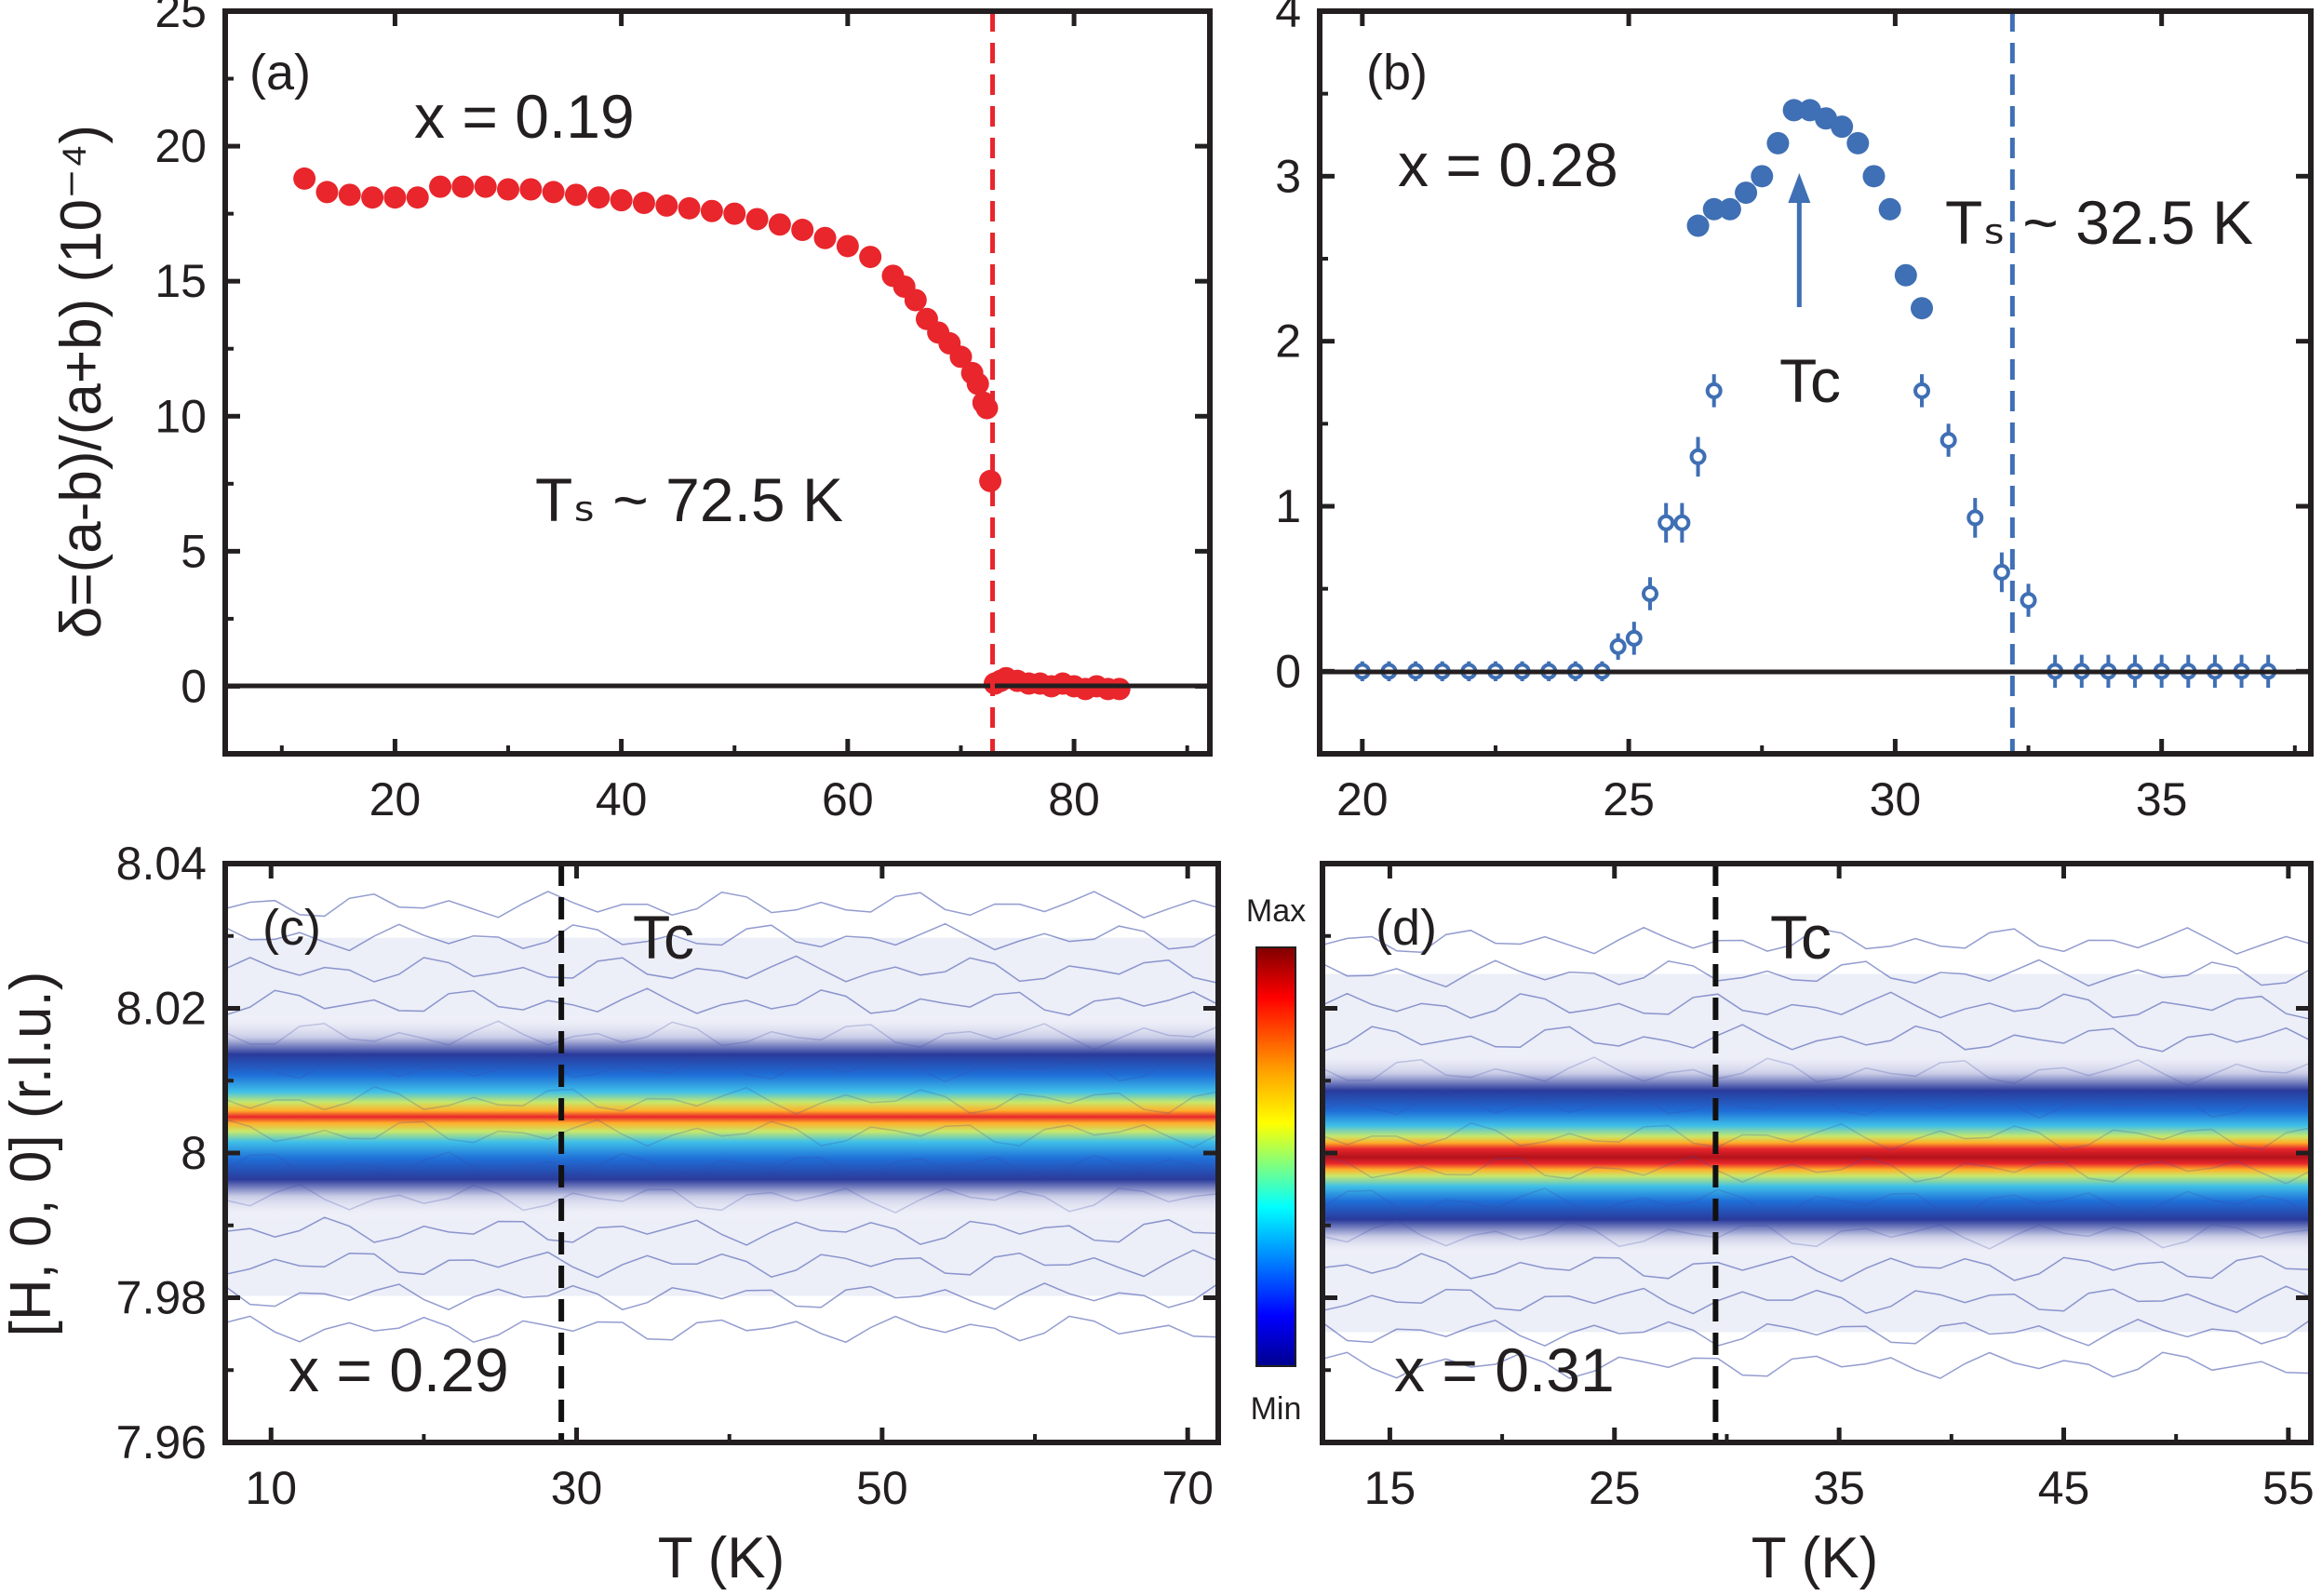 This screenshot has height=1596, width=2322. What do you see at coordinates (1390, 1488) in the screenshot?
I see `d-xtick-label-0: 15` at bounding box center [1390, 1488].